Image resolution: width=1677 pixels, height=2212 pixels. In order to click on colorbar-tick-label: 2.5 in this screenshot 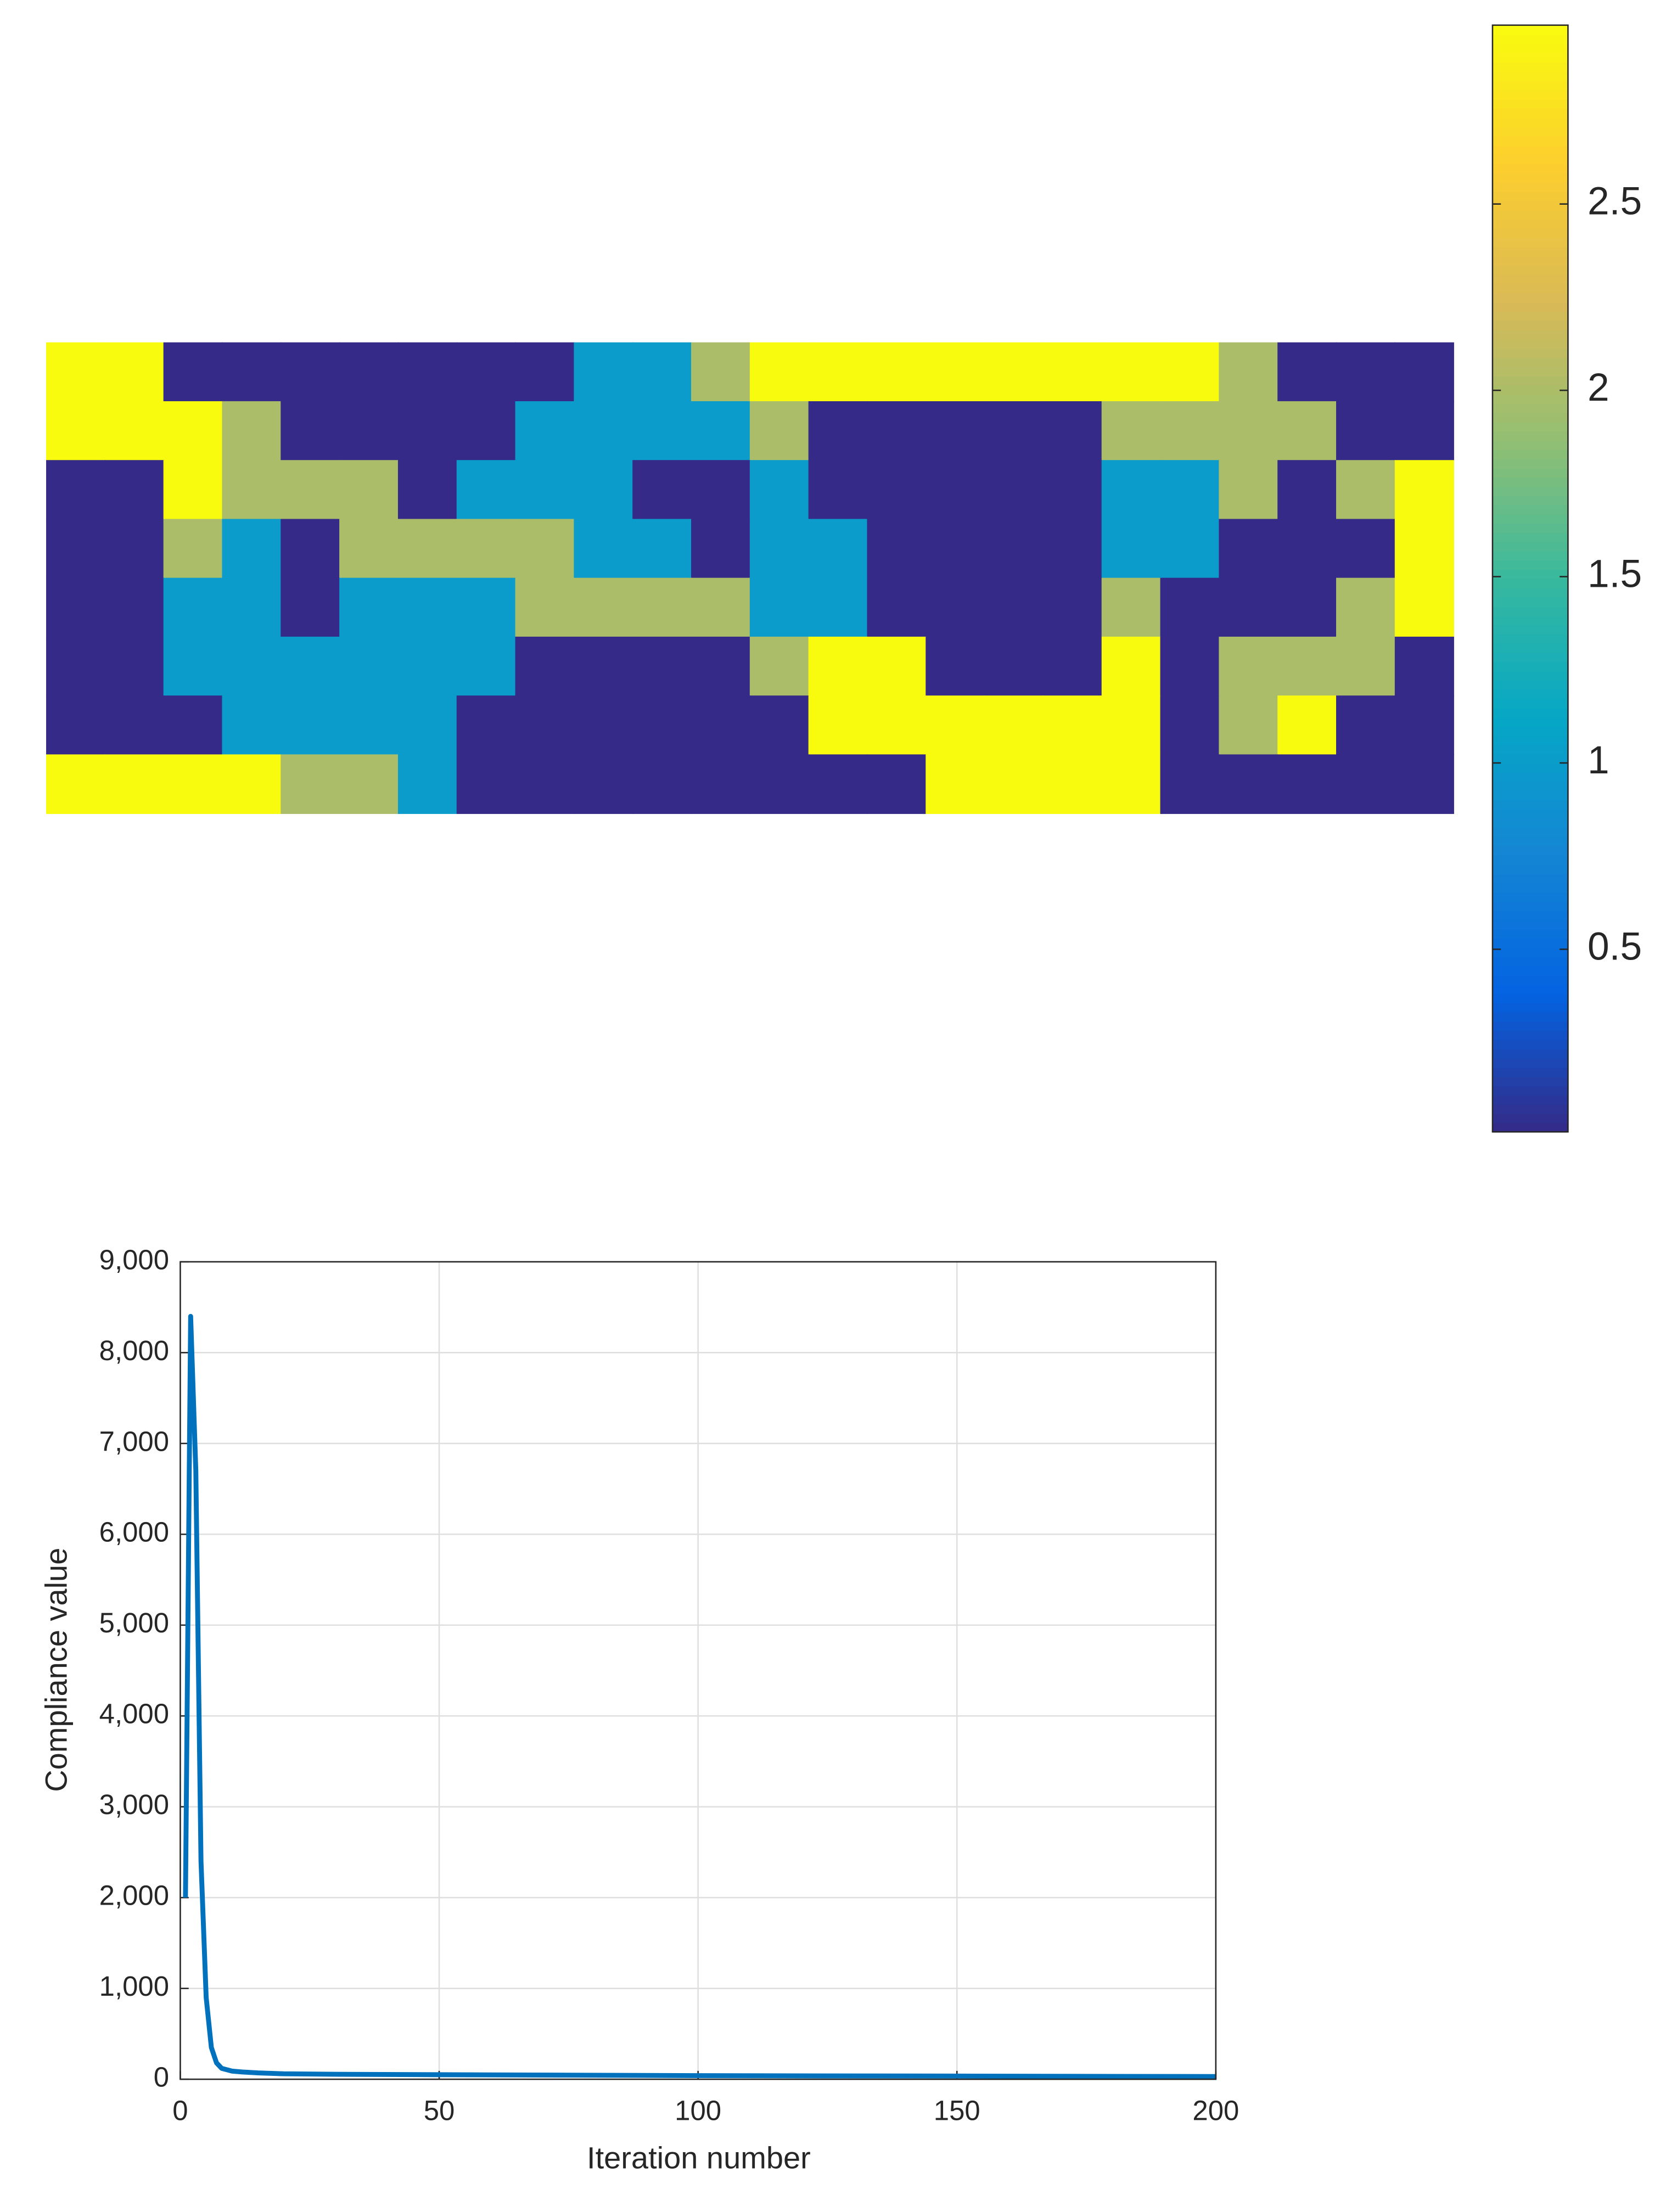, I will do `click(1615, 201)`.